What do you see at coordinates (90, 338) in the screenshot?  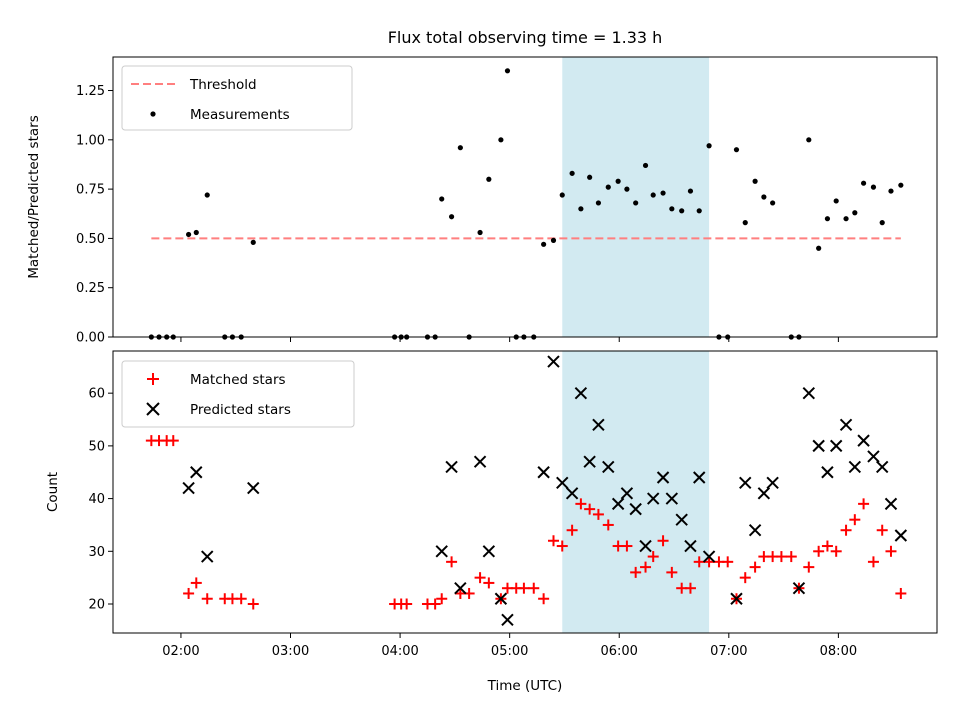 I see `y-tick-label: 0.00` at bounding box center [90, 338].